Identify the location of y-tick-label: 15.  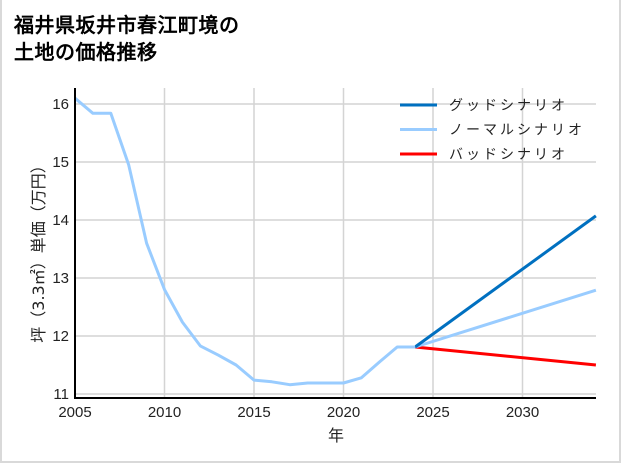
(60, 162).